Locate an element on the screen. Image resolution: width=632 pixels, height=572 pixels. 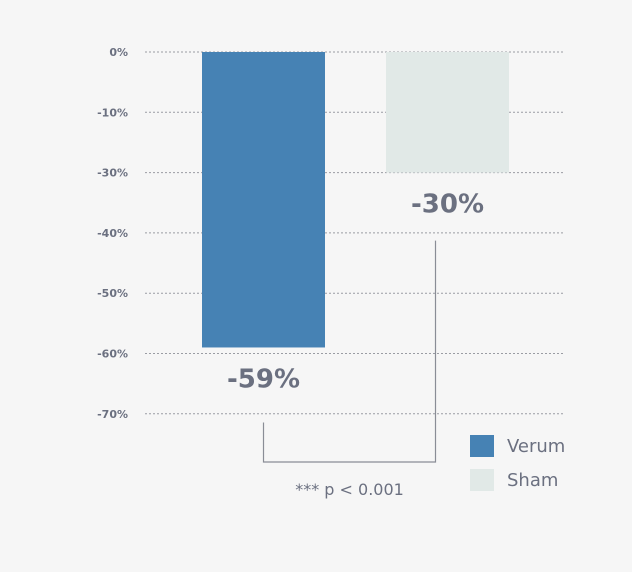
y-axis-ticks: 0% -10% -30% -40% -50% -60% -70% is located at coordinates (112, 233).